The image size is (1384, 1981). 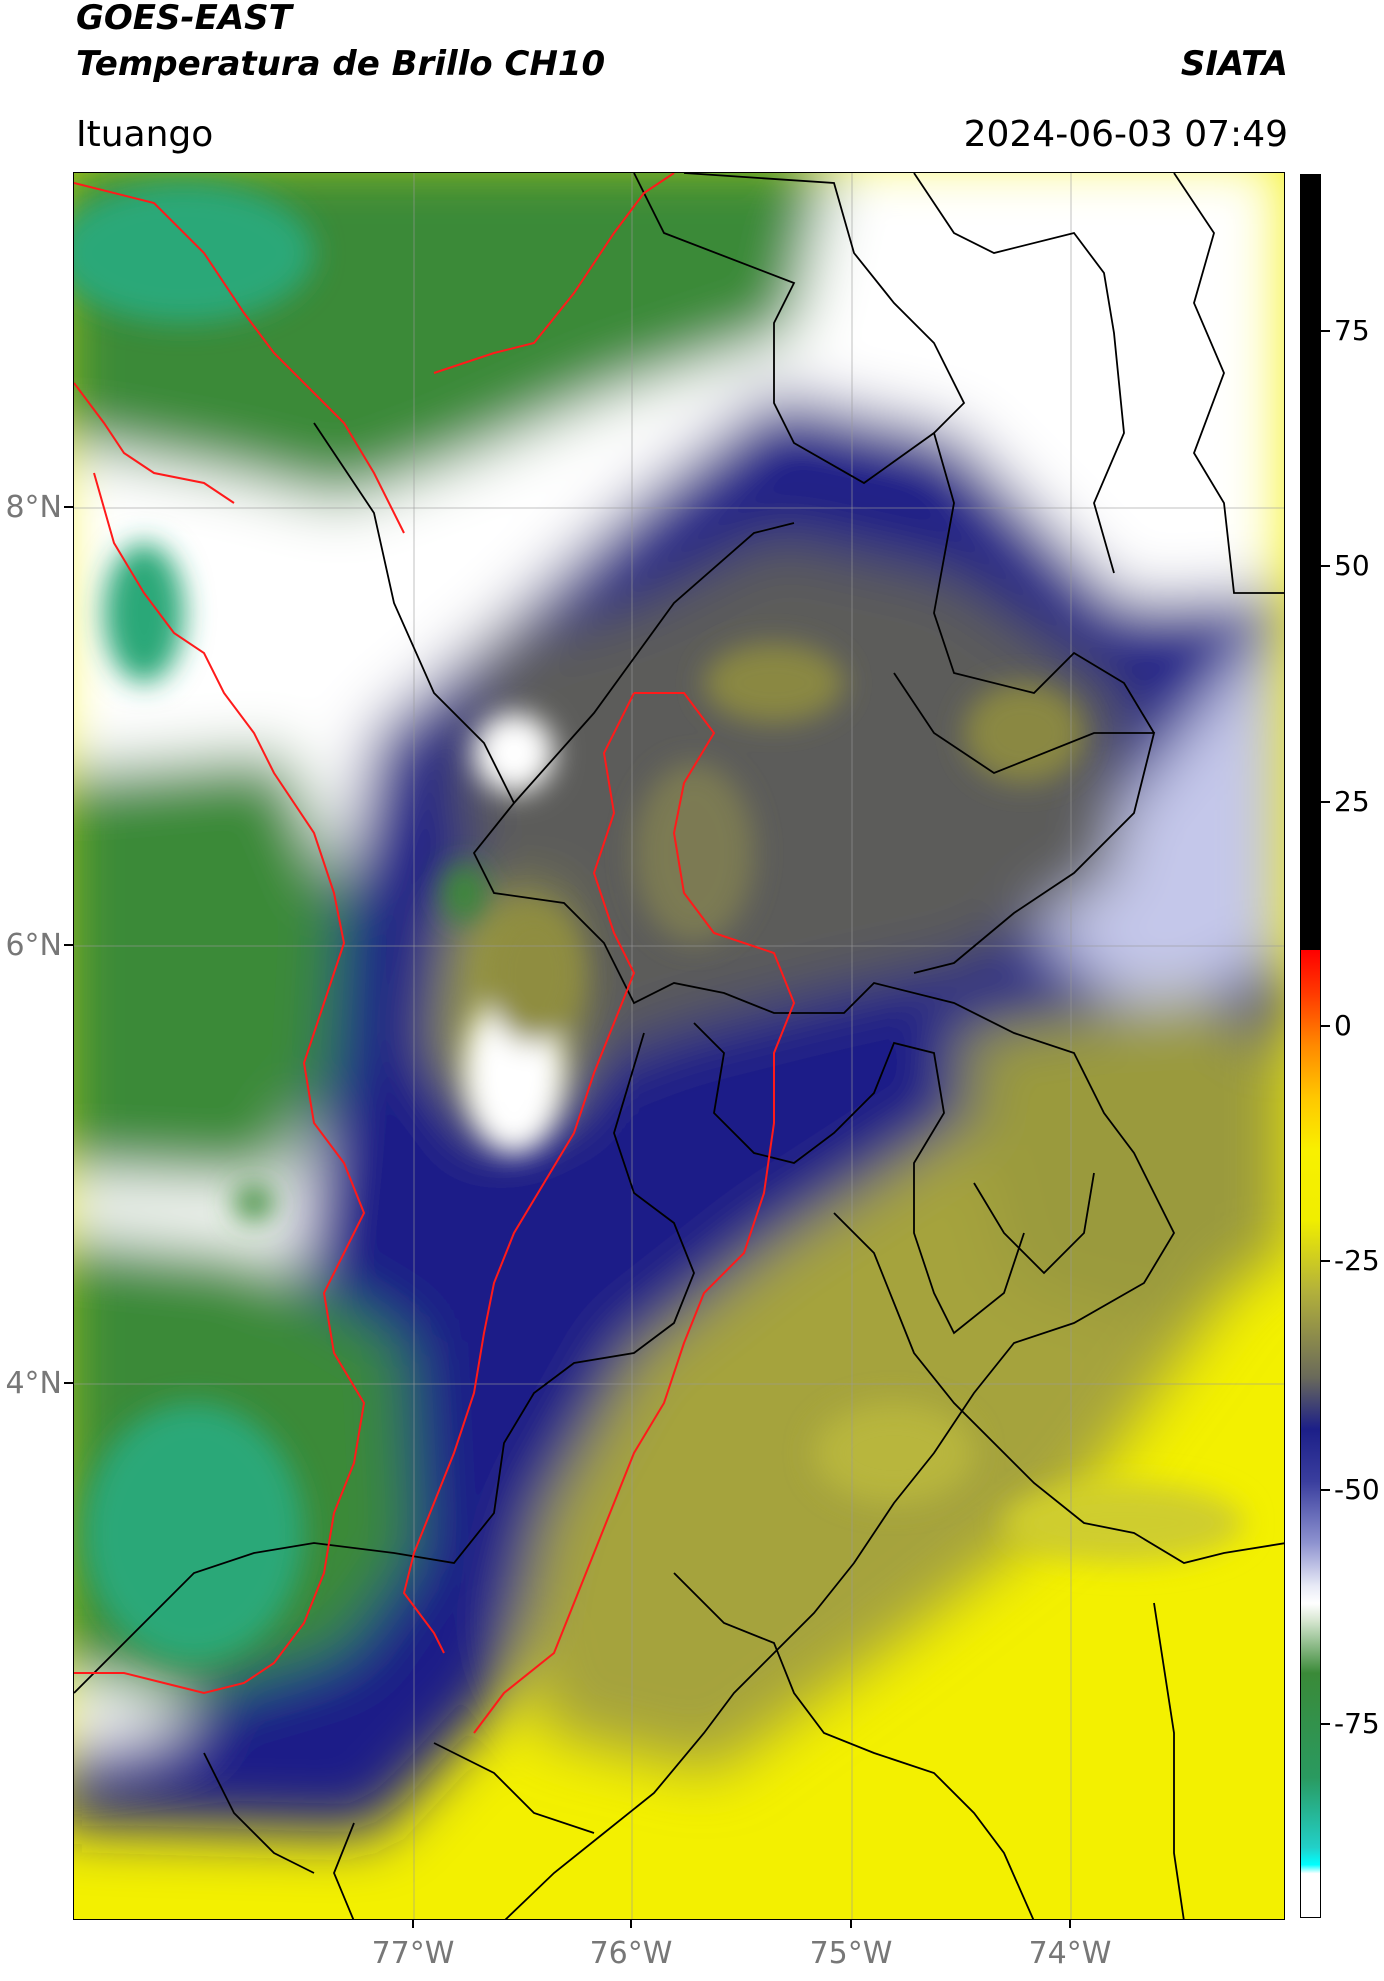 I want to click on colorbar-tick-label: 50, so click(x=1352, y=565).